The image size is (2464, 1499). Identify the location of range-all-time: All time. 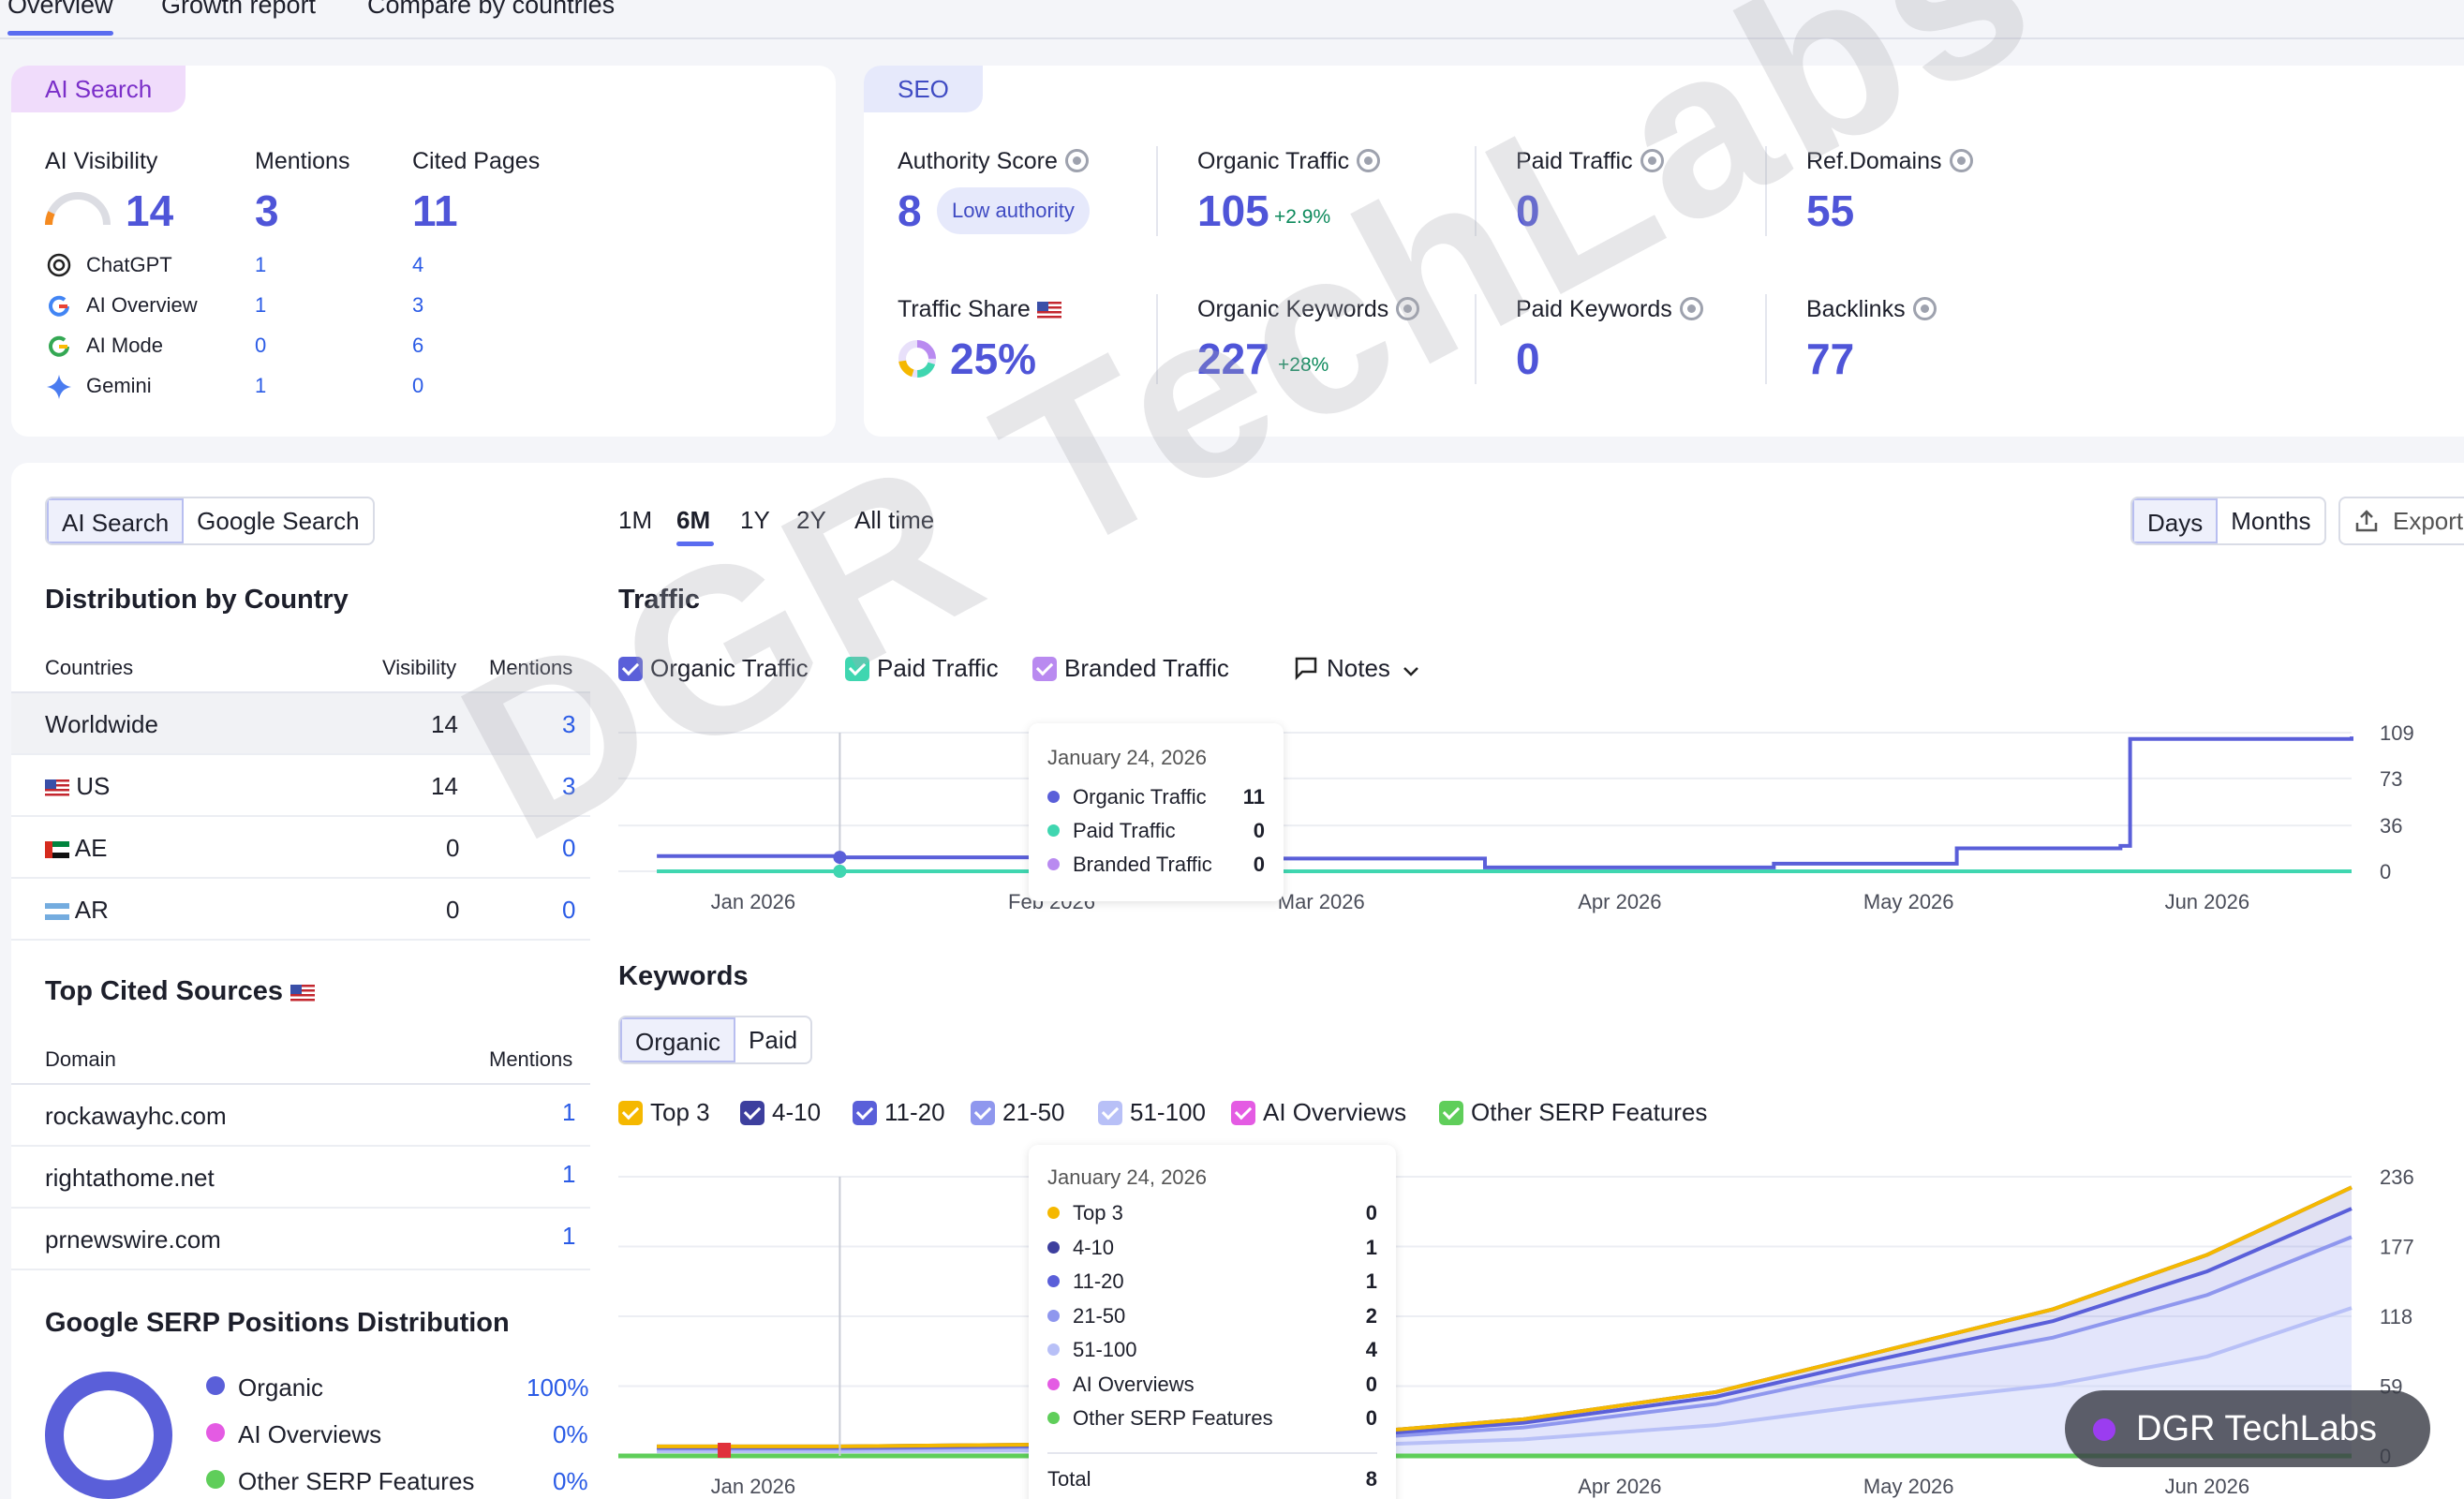
(894, 520).